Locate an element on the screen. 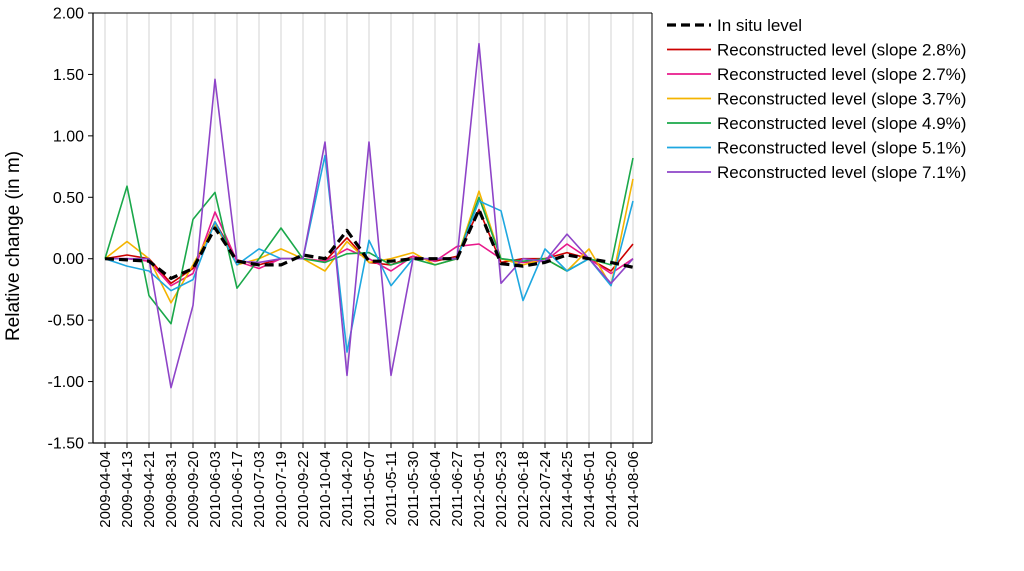  x-tick-label: 2014-08-06 is located at coordinates (633, 489).